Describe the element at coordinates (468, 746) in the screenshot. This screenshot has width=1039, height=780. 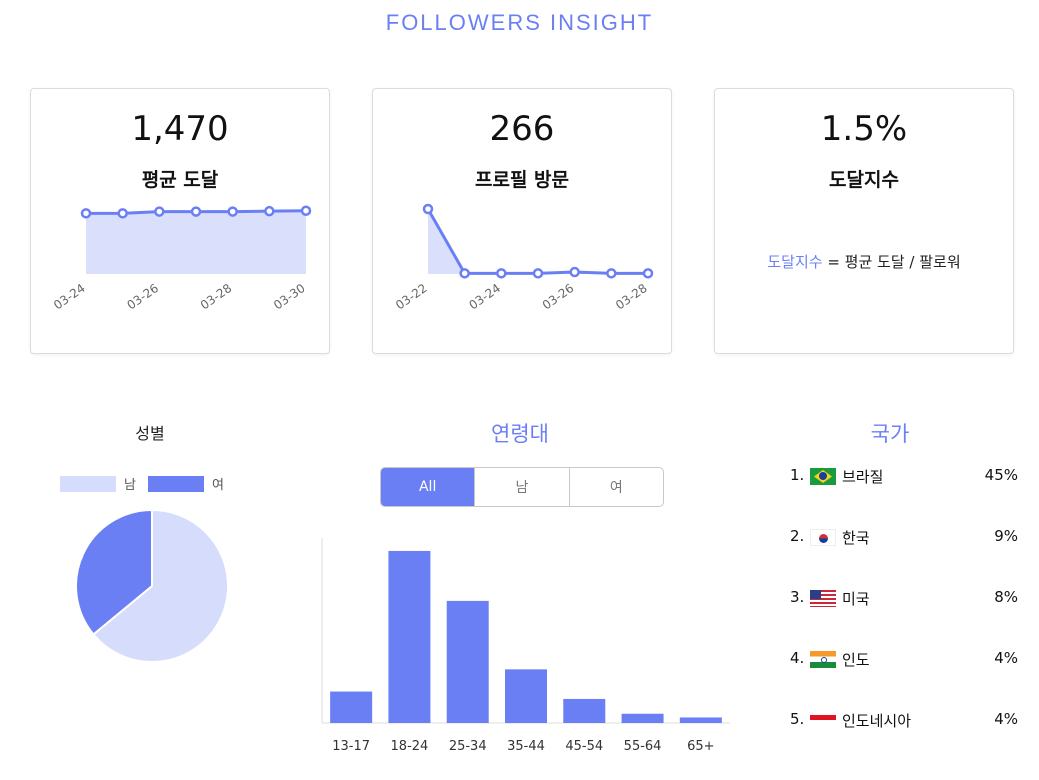
I see `tick-label: 25-34` at that location.